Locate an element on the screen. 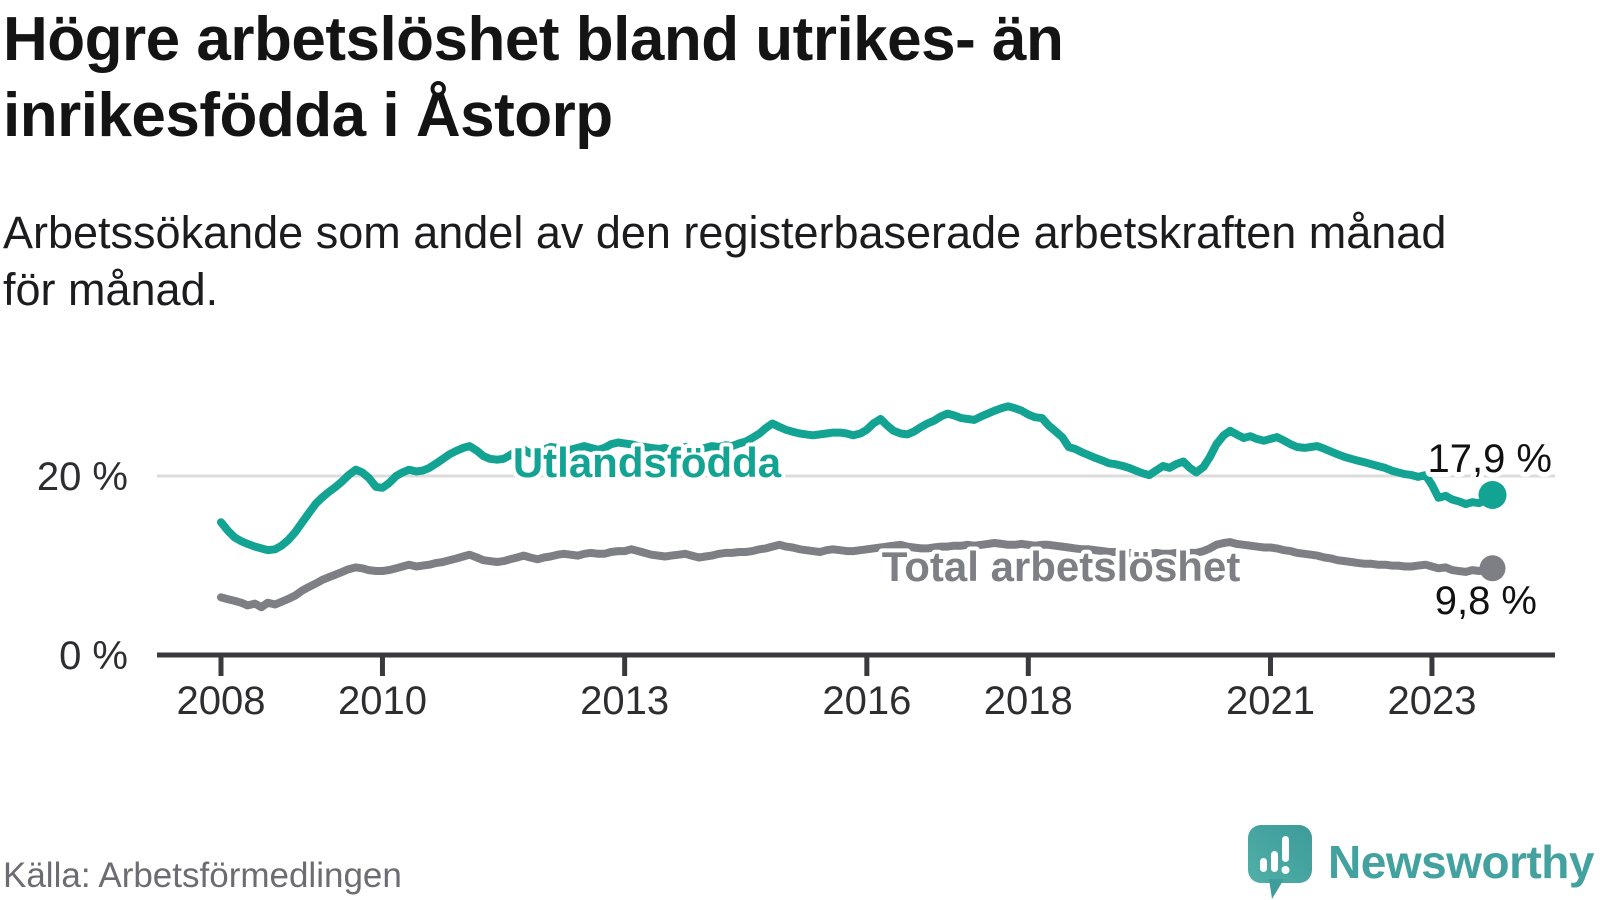 The width and height of the screenshot is (1600, 900). y-tick-label-20: 20 % is located at coordinates (82, 477).